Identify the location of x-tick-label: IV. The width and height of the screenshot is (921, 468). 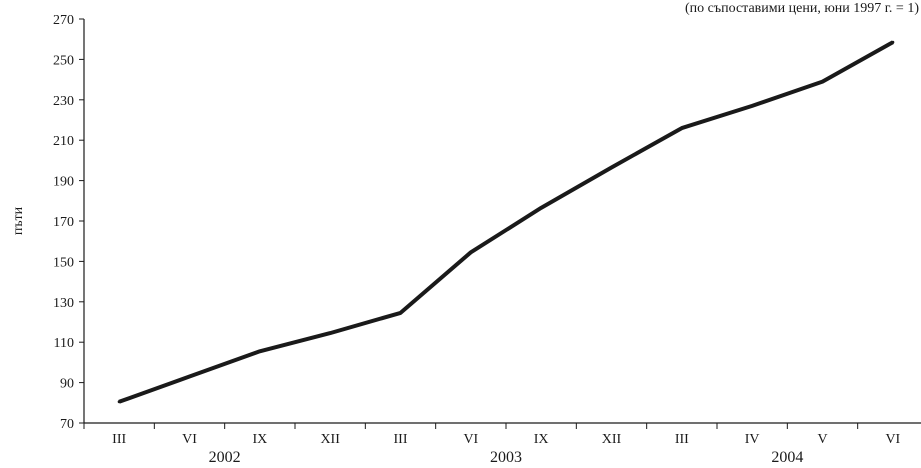
(752, 439).